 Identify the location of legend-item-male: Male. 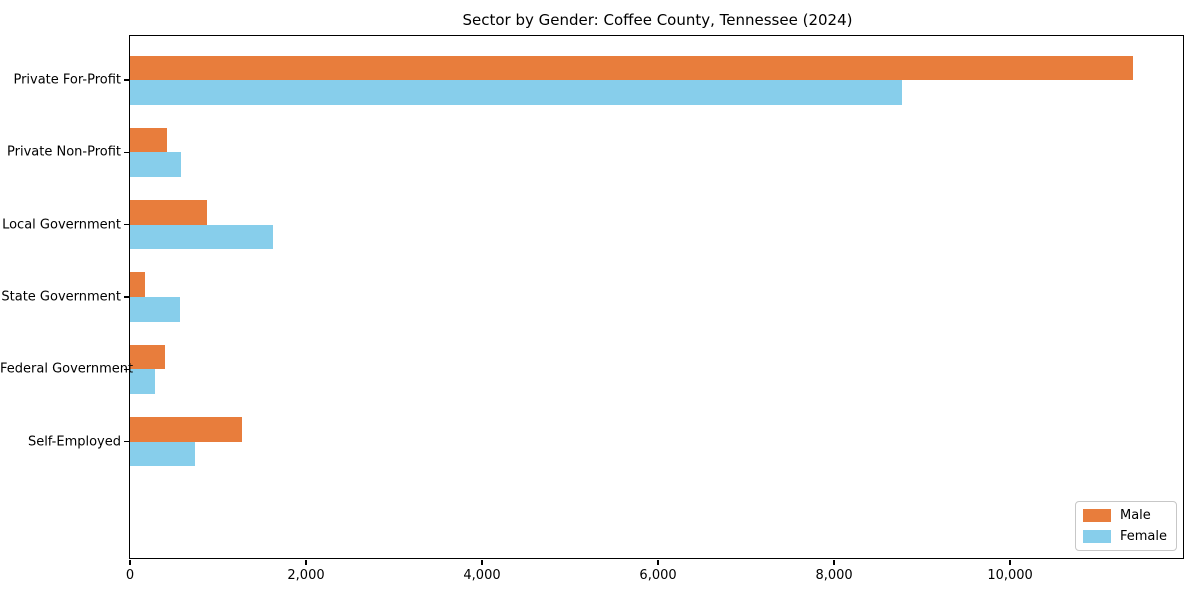
(1124, 515).